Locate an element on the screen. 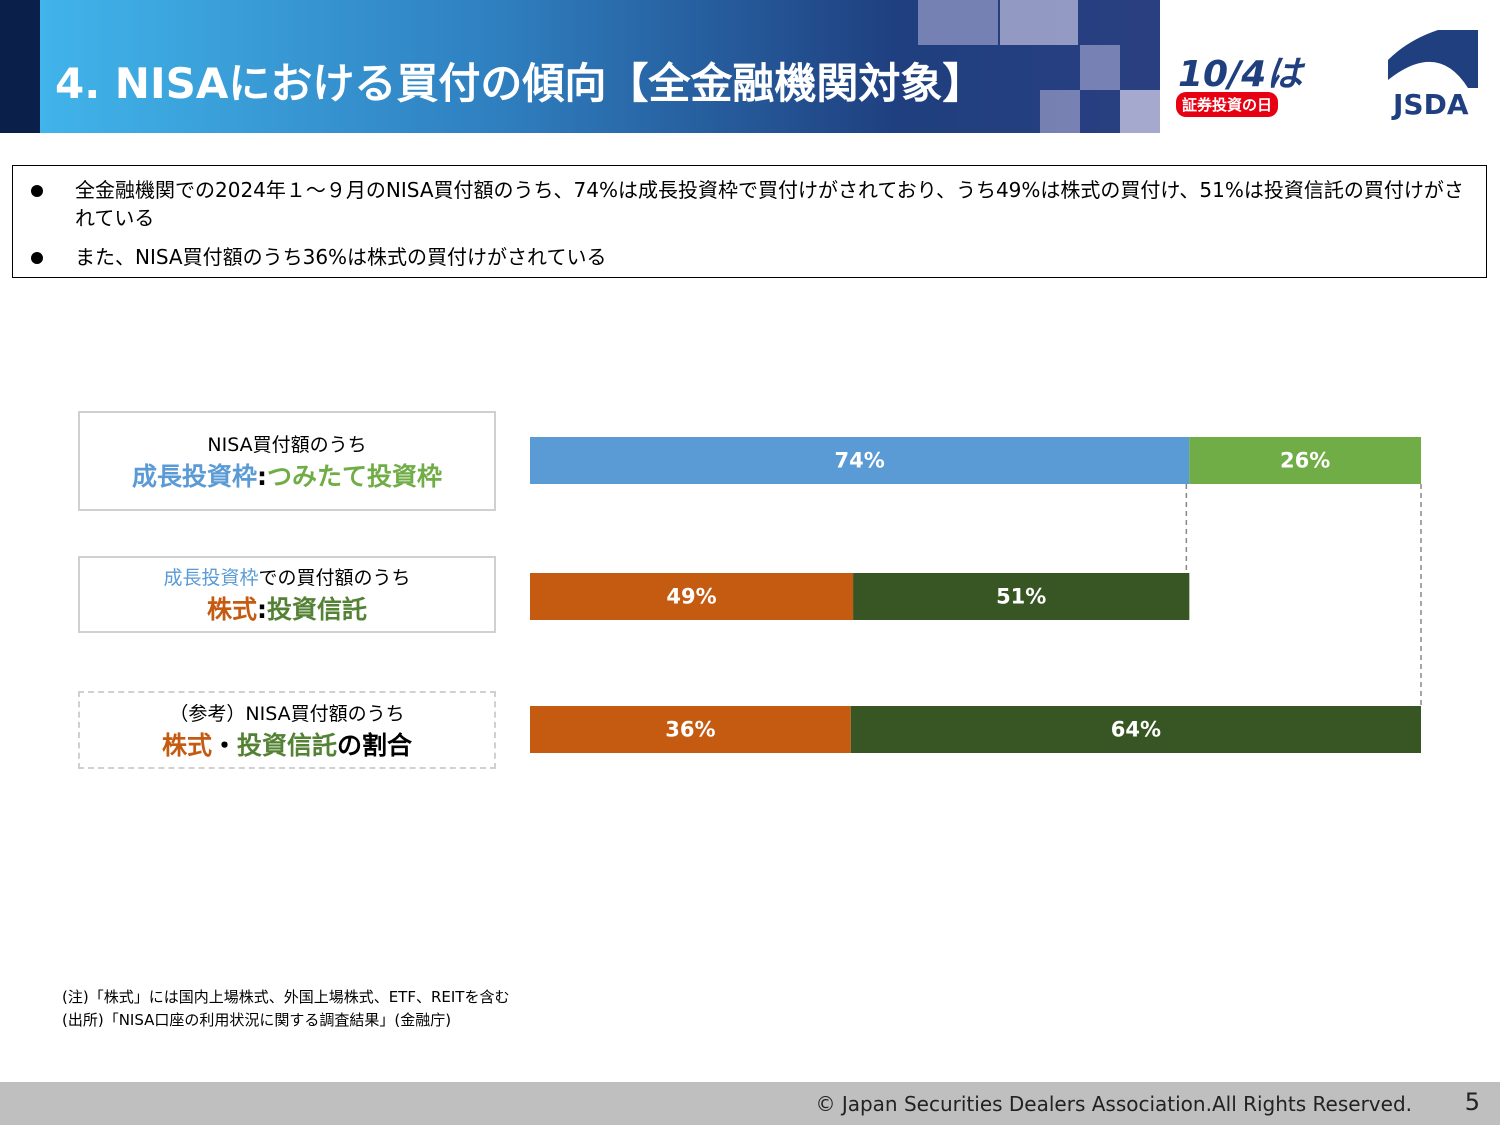  row-heading: 株式・投資信託の割合 is located at coordinates (287, 744).